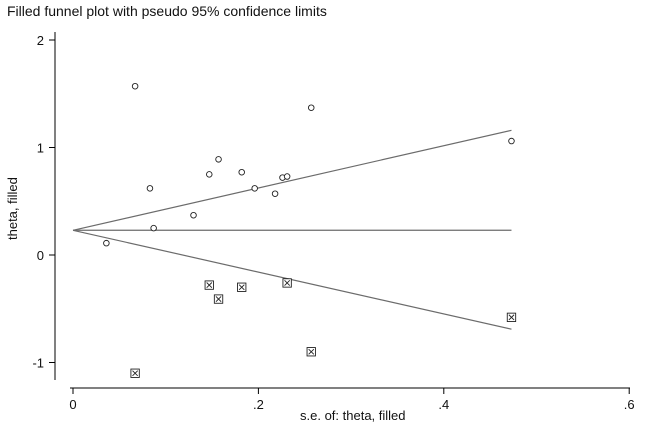 This screenshot has width=650, height=433. Describe the element at coordinates (40, 40) in the screenshot. I see `y-tick-label: 2` at that location.